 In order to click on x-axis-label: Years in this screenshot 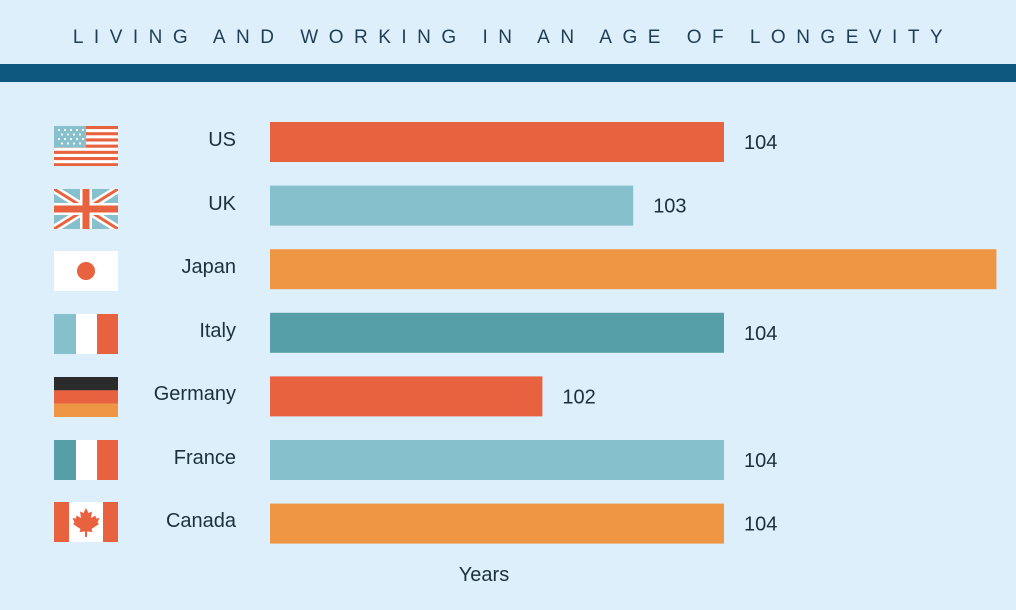, I will do `click(484, 575)`.